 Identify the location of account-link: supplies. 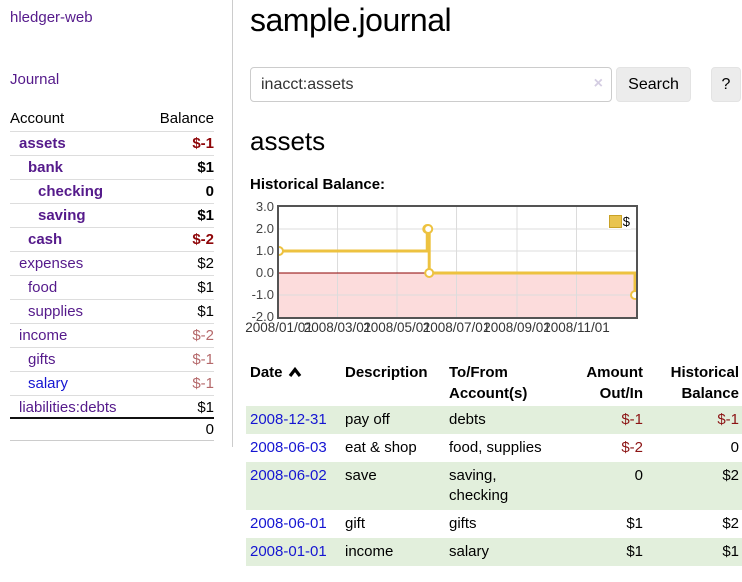
(56, 311).